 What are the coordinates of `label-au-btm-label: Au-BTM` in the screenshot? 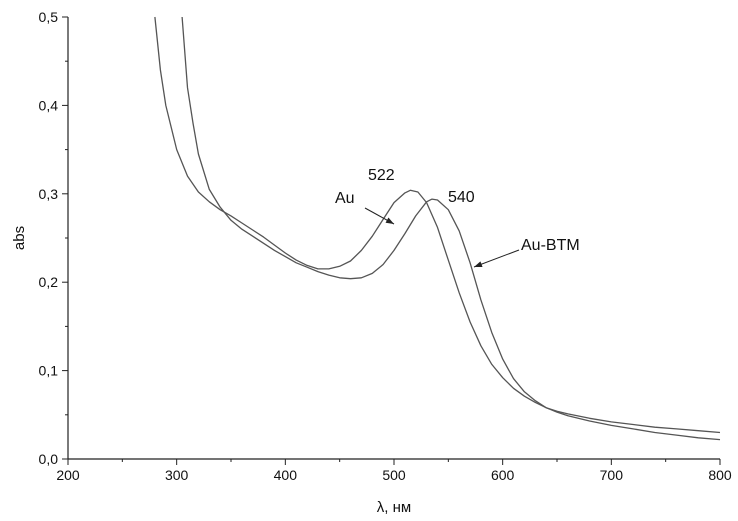 It's located at (550, 245).